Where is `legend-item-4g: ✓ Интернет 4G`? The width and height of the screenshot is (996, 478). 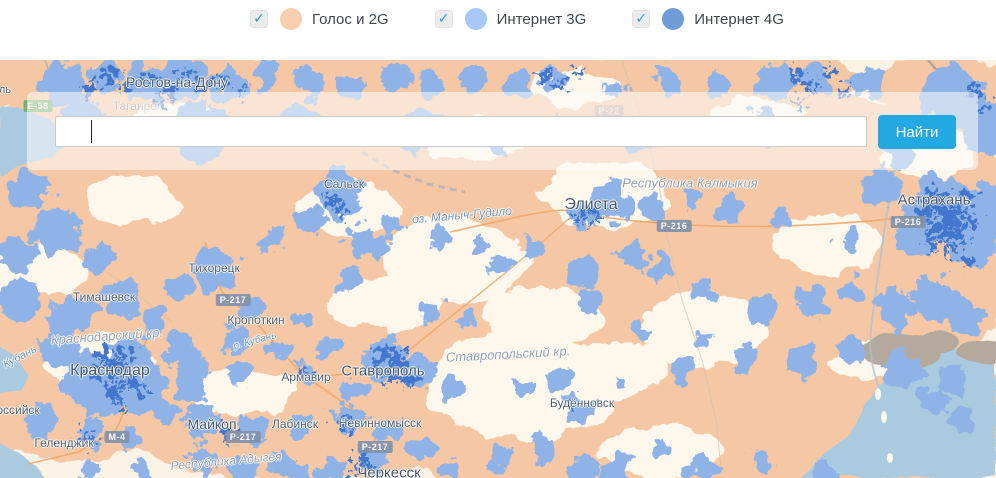
legend-item-4g: ✓ Интернет 4G is located at coordinates (708, 19).